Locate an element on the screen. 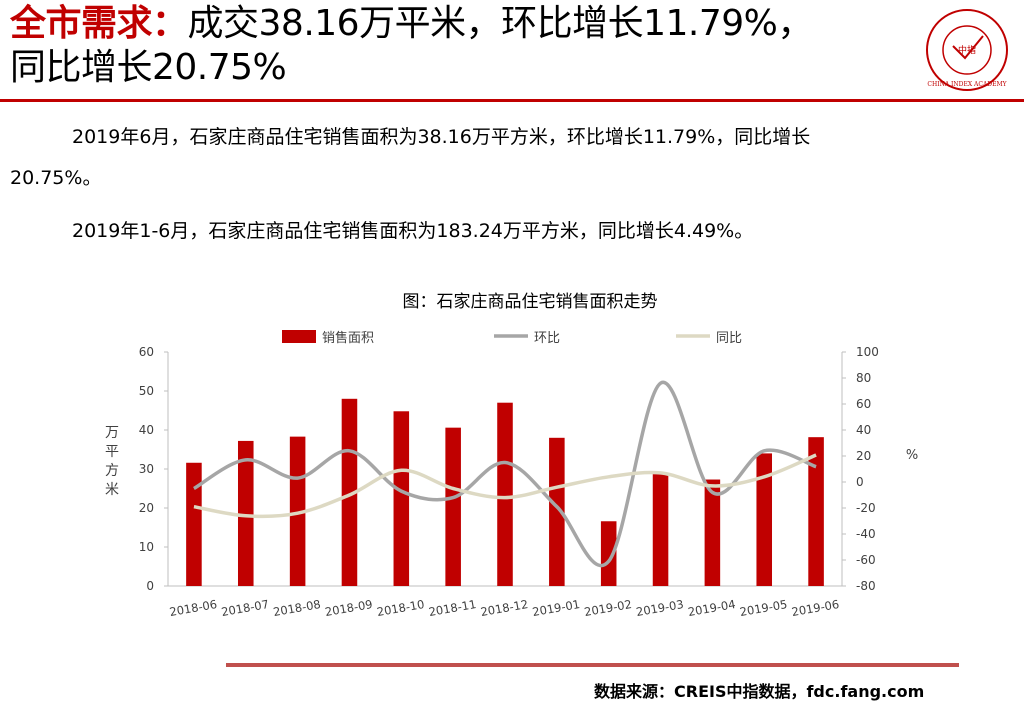  legend-mom-label: 环比 is located at coordinates (547, 338).